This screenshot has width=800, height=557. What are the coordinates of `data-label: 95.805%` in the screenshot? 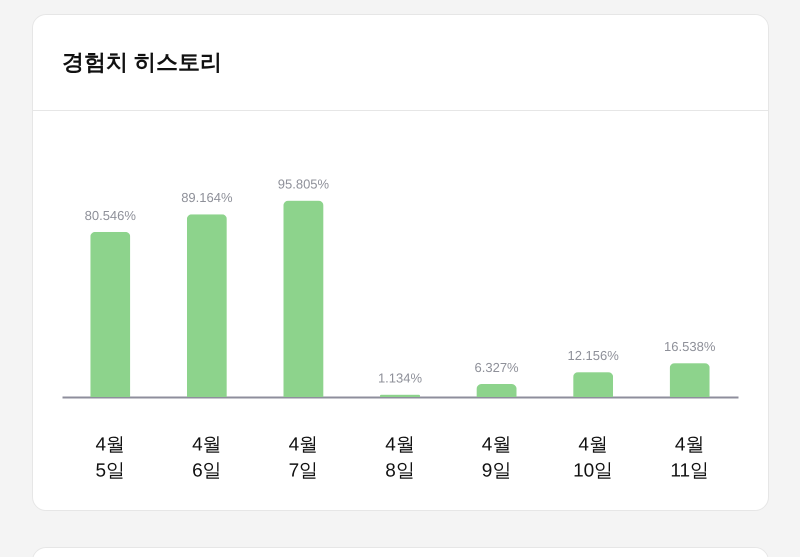 It's located at (304, 184).